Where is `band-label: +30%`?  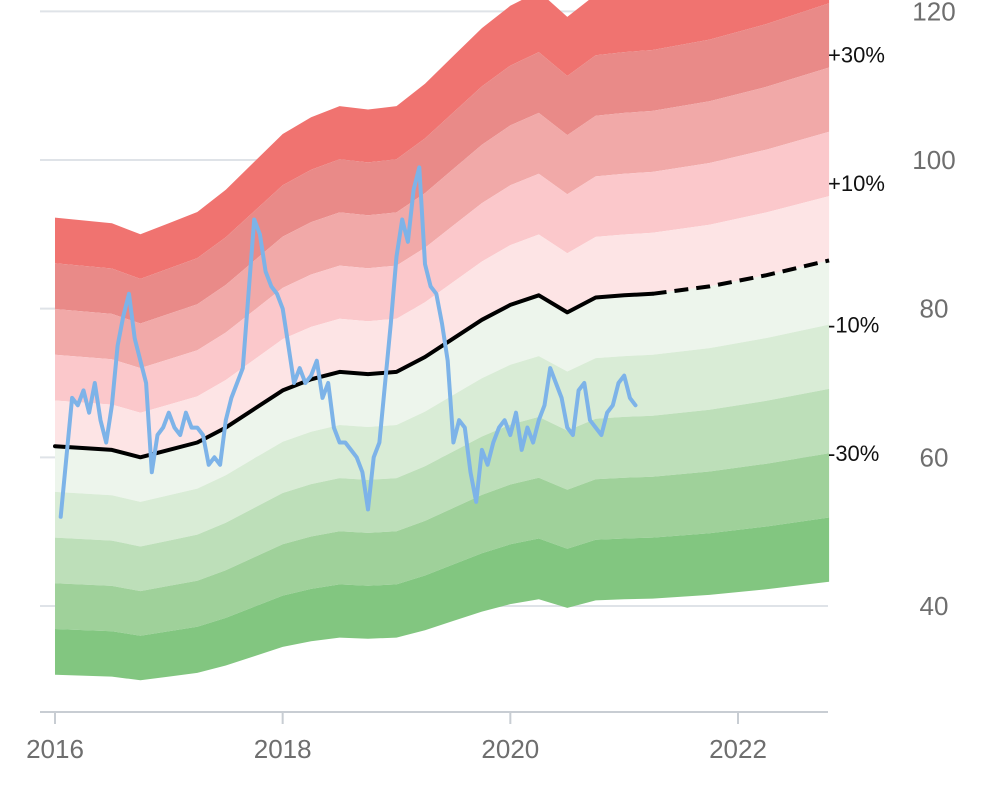 band-label: +30% is located at coordinates (856, 54).